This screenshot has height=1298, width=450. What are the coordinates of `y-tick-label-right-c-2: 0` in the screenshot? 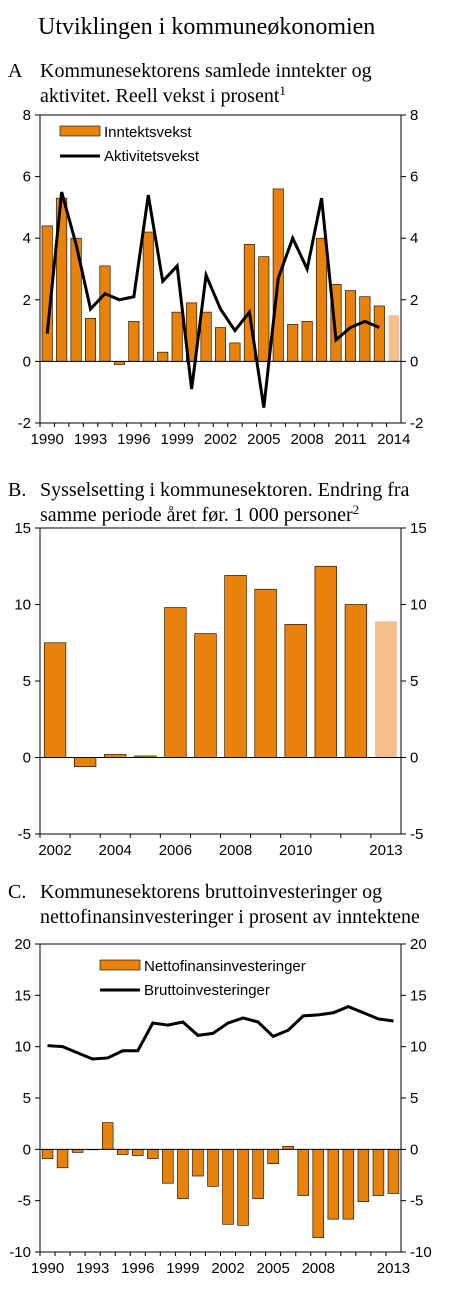 It's located at (414, 1149).